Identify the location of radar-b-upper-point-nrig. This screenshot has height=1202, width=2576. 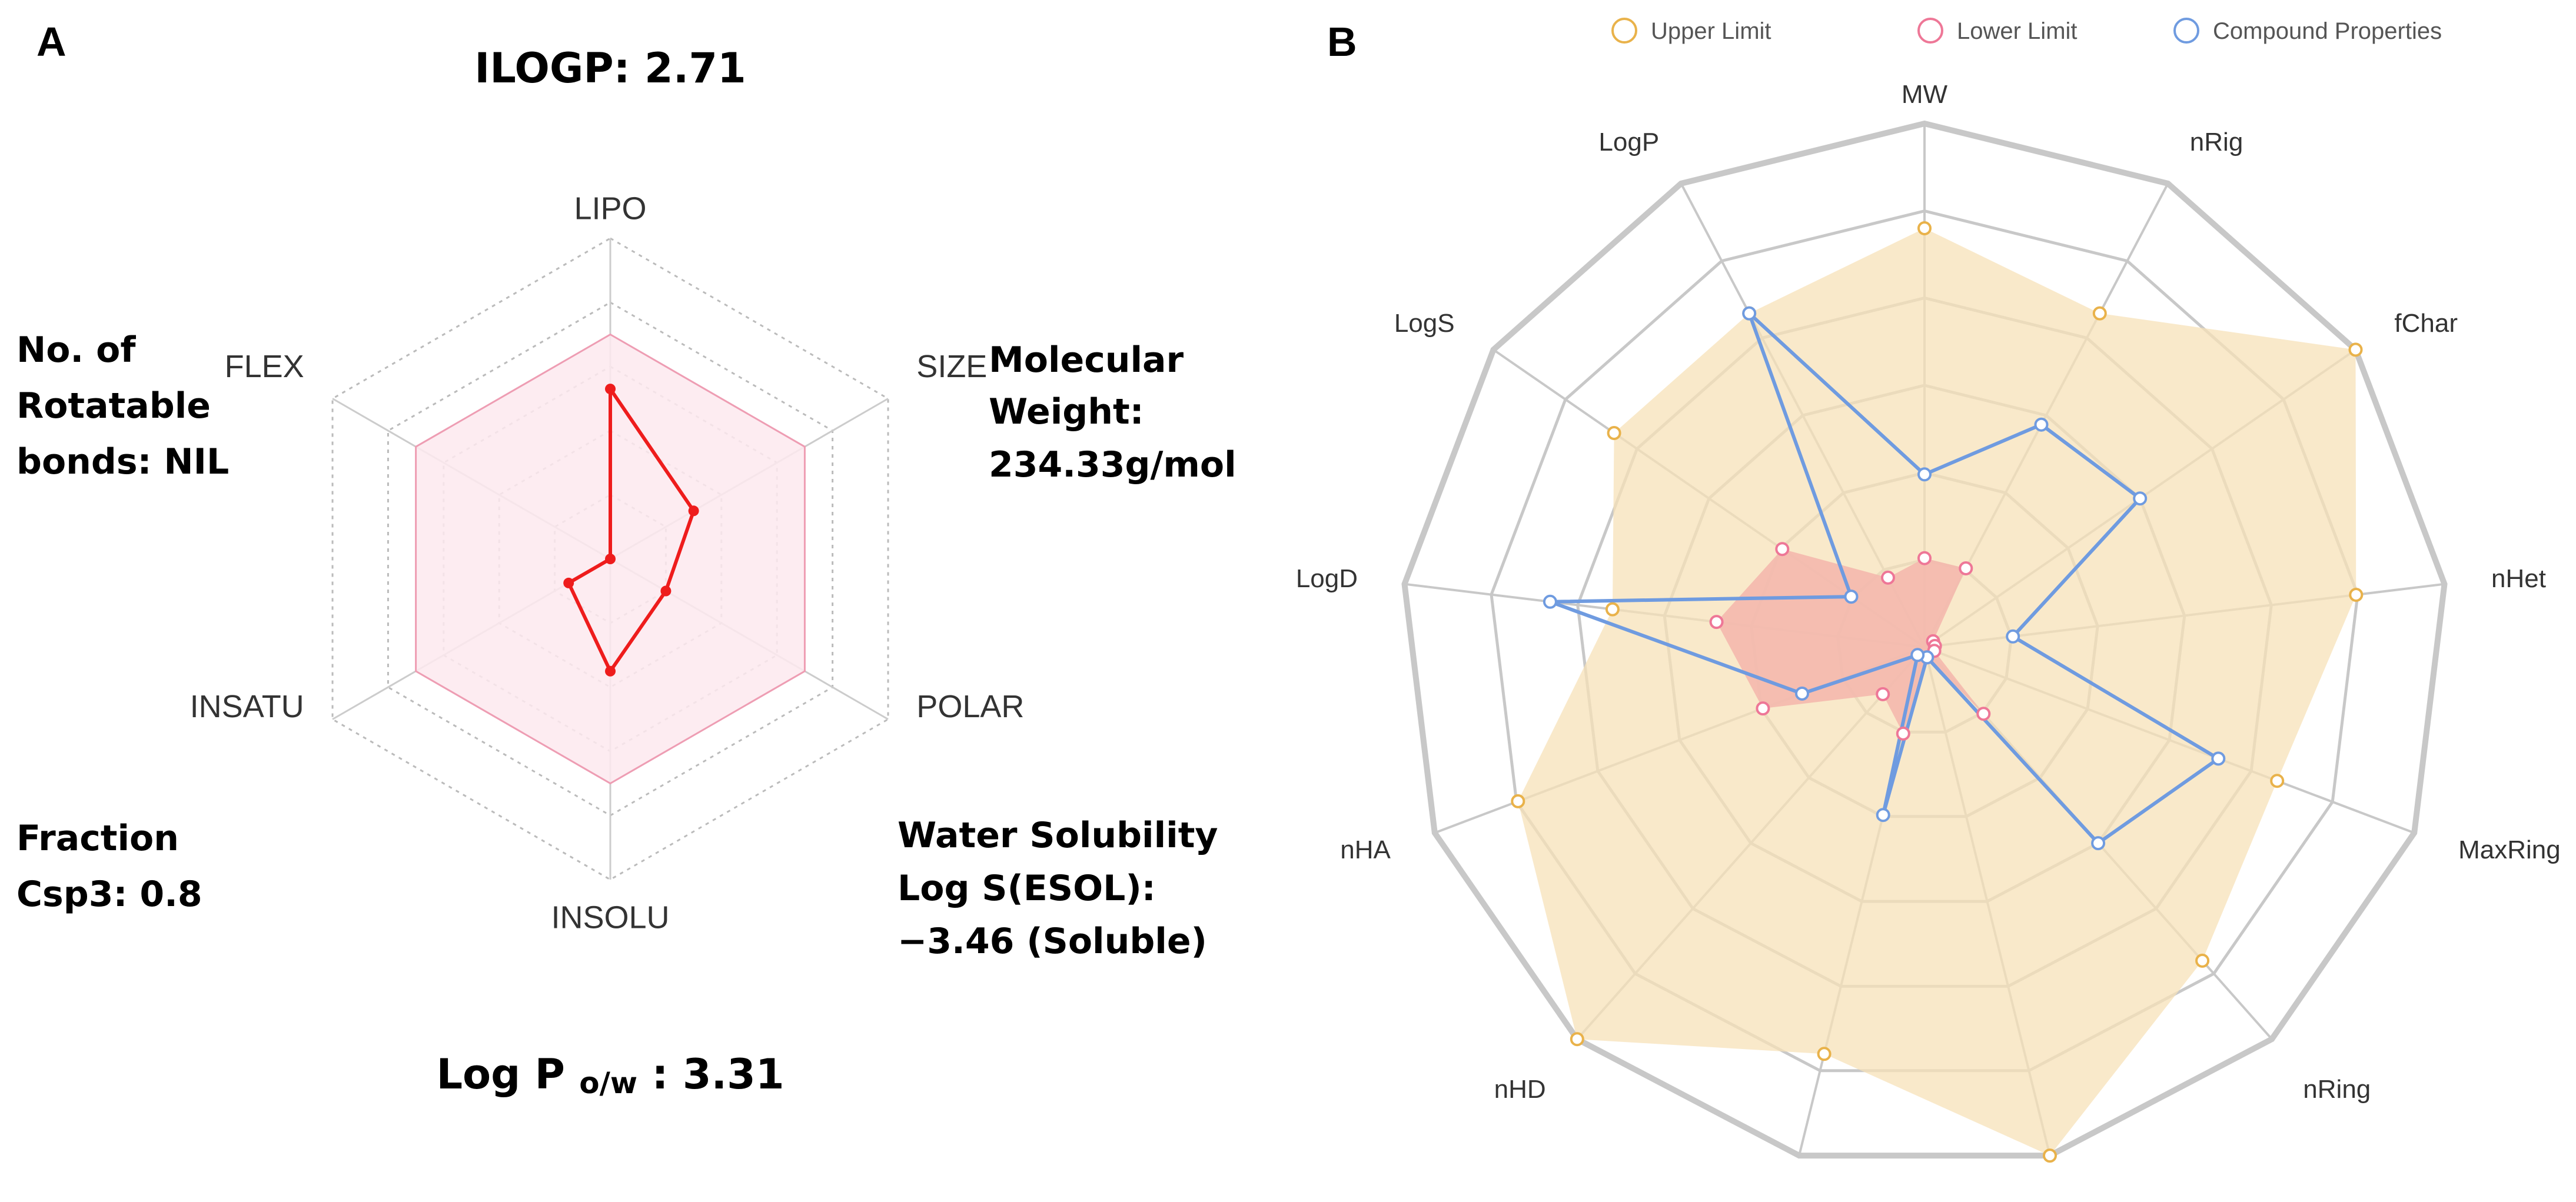
(2099, 313).